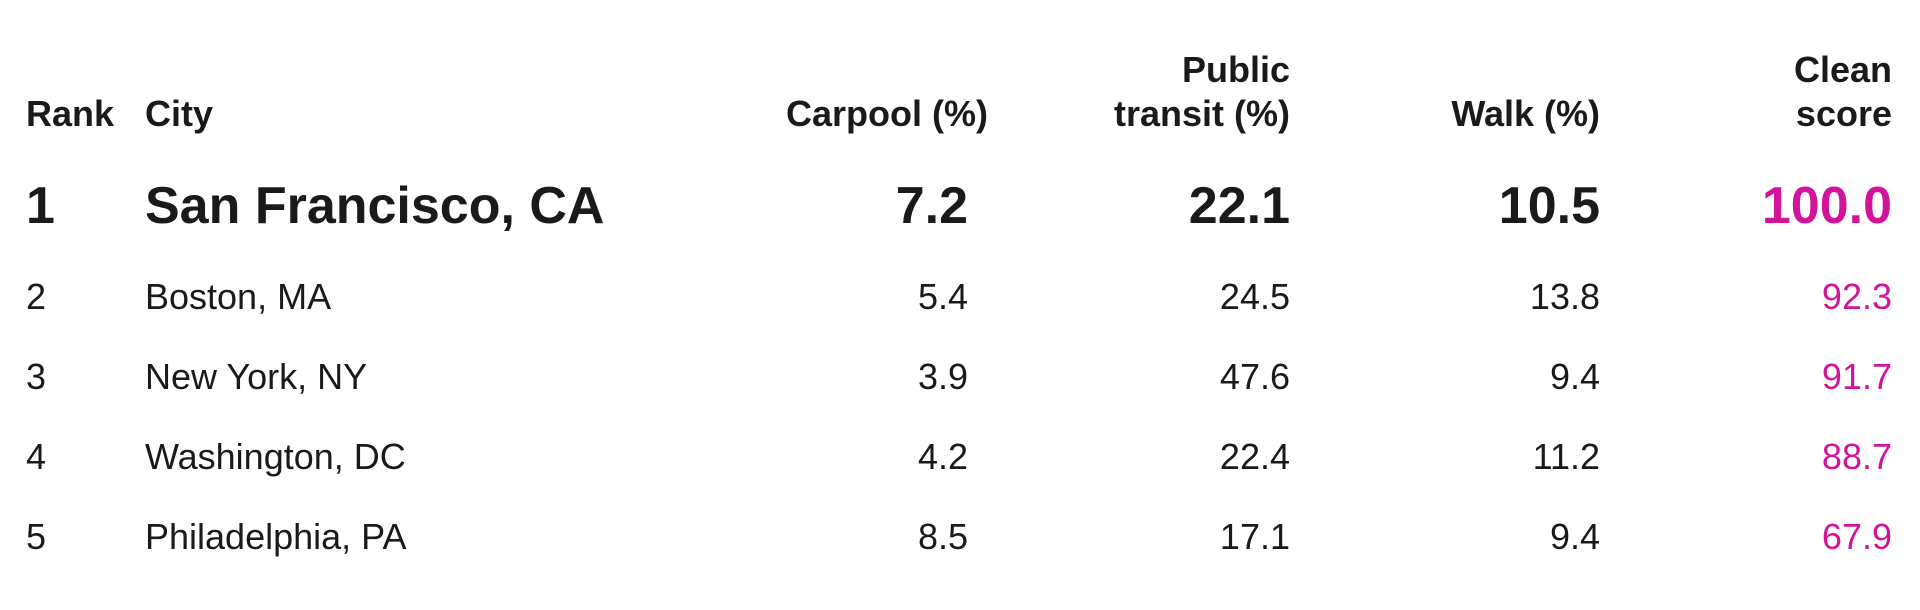  Describe the element at coordinates (1564, 296) in the screenshot. I see `cell-walk: 13.8` at that location.